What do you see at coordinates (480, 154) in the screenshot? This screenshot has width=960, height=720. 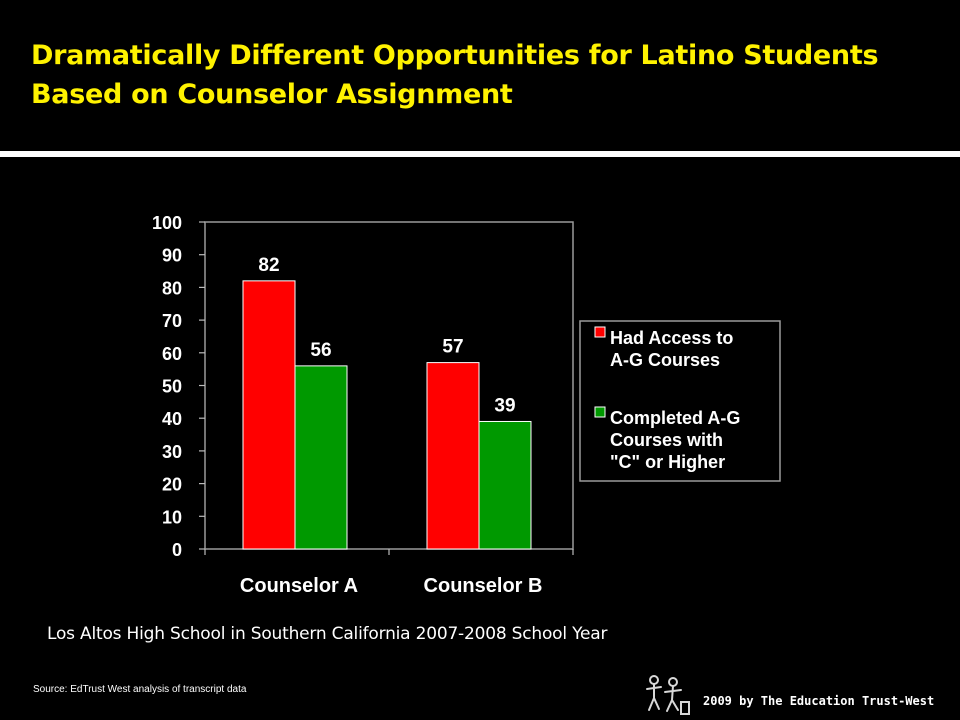 I see `title-divider` at bounding box center [480, 154].